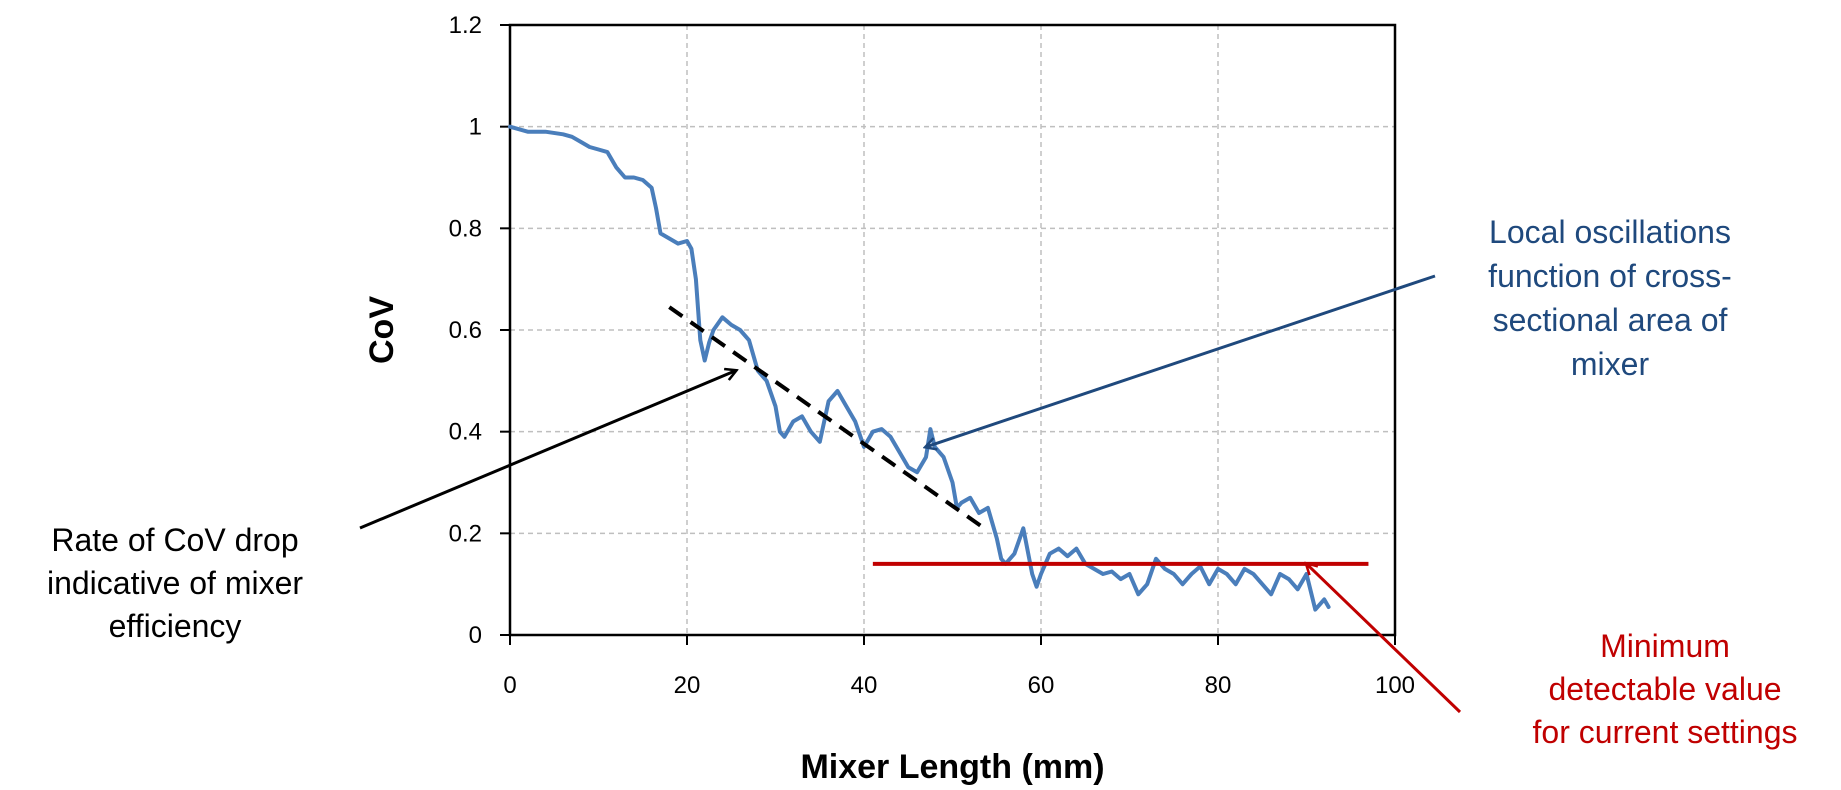 This screenshot has width=1841, height=790. What do you see at coordinates (175, 626) in the screenshot?
I see `annotation-text-rate: efficiency` at bounding box center [175, 626].